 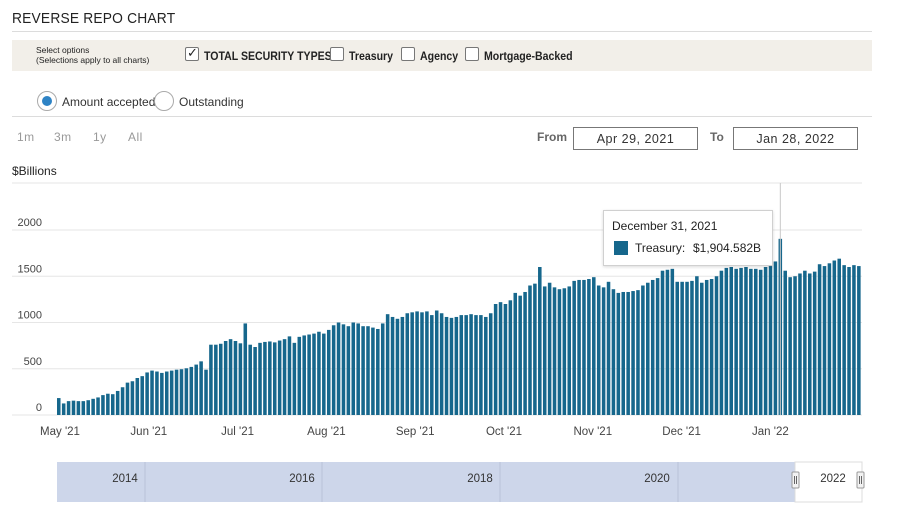 What do you see at coordinates (795, 138) in the screenshot?
I see `to-date-input` at bounding box center [795, 138].